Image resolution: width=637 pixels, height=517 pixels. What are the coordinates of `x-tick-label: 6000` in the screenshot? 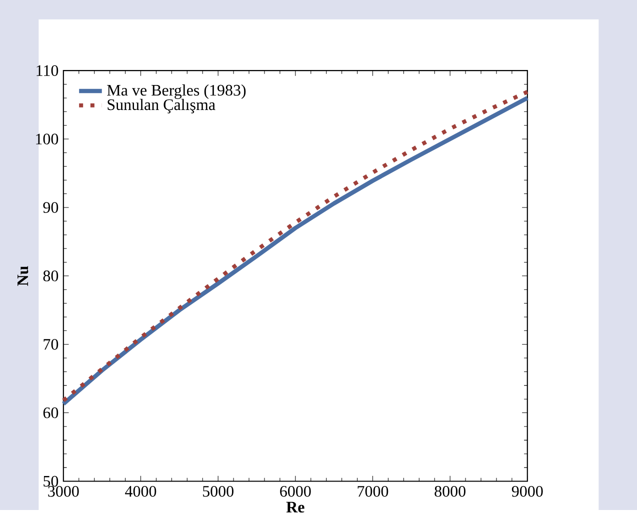 It's located at (295, 491).